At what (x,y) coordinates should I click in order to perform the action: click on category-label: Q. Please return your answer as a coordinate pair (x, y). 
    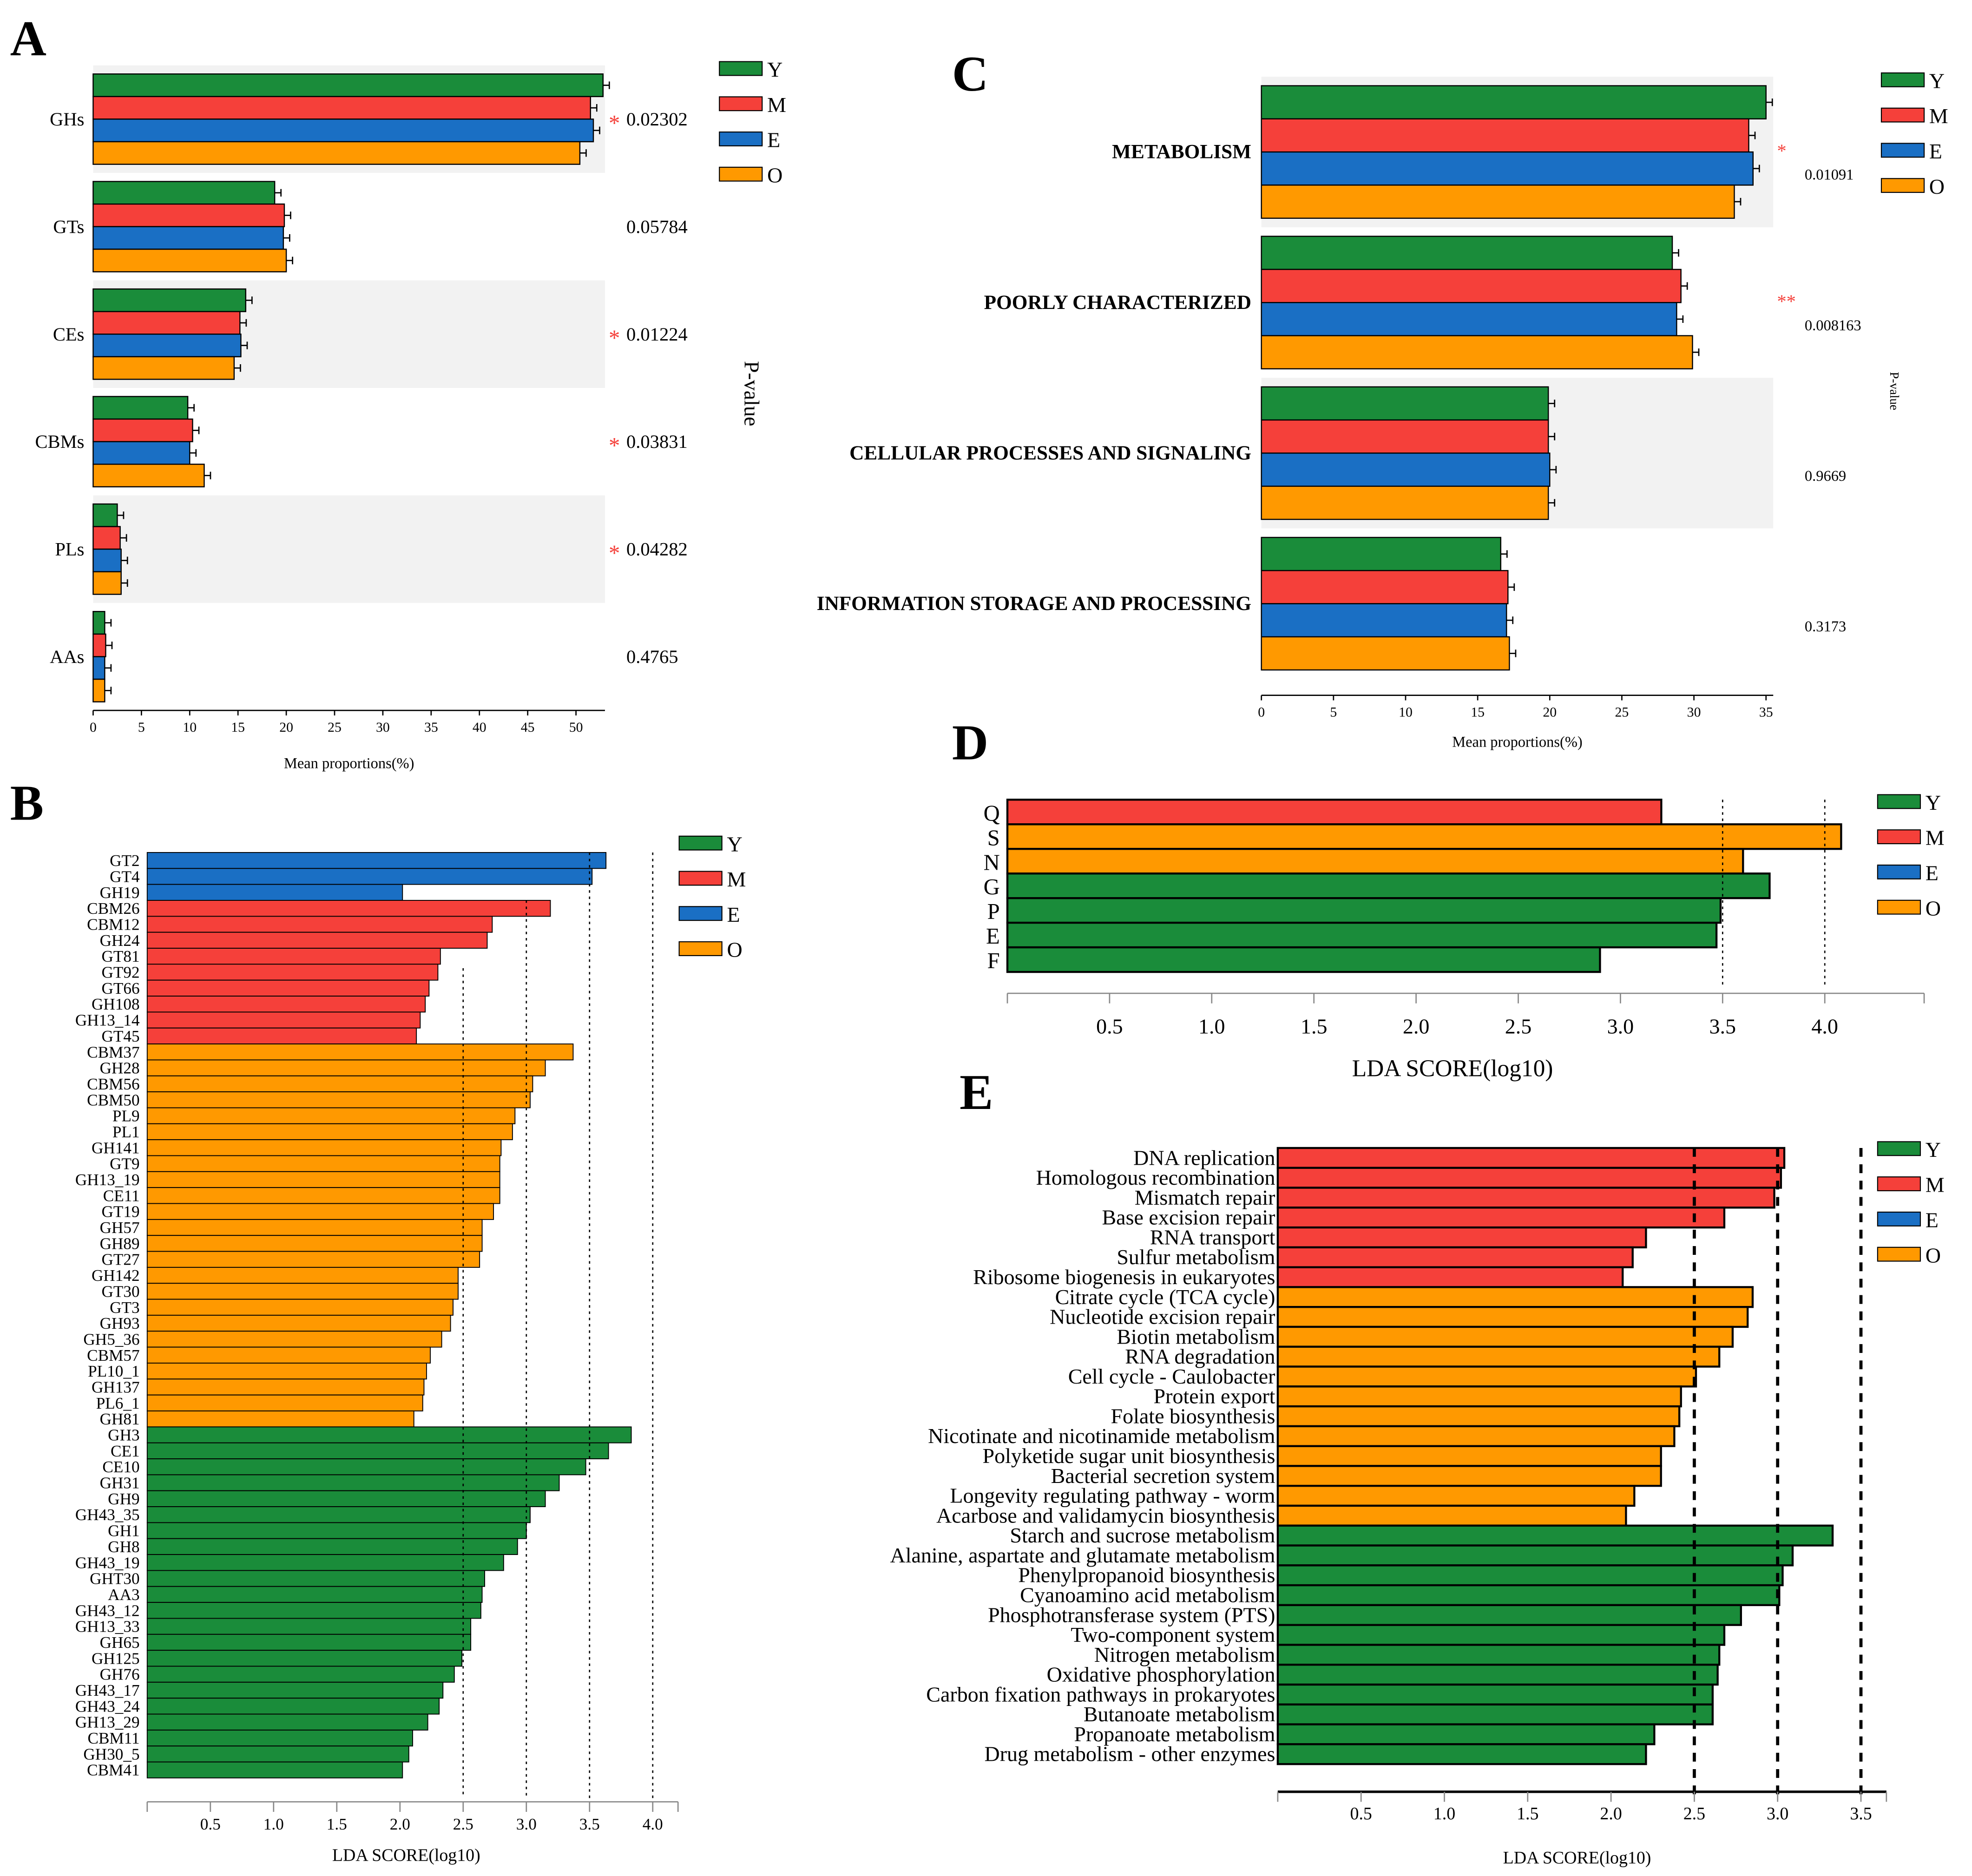
    Looking at the image, I should click on (992, 813).